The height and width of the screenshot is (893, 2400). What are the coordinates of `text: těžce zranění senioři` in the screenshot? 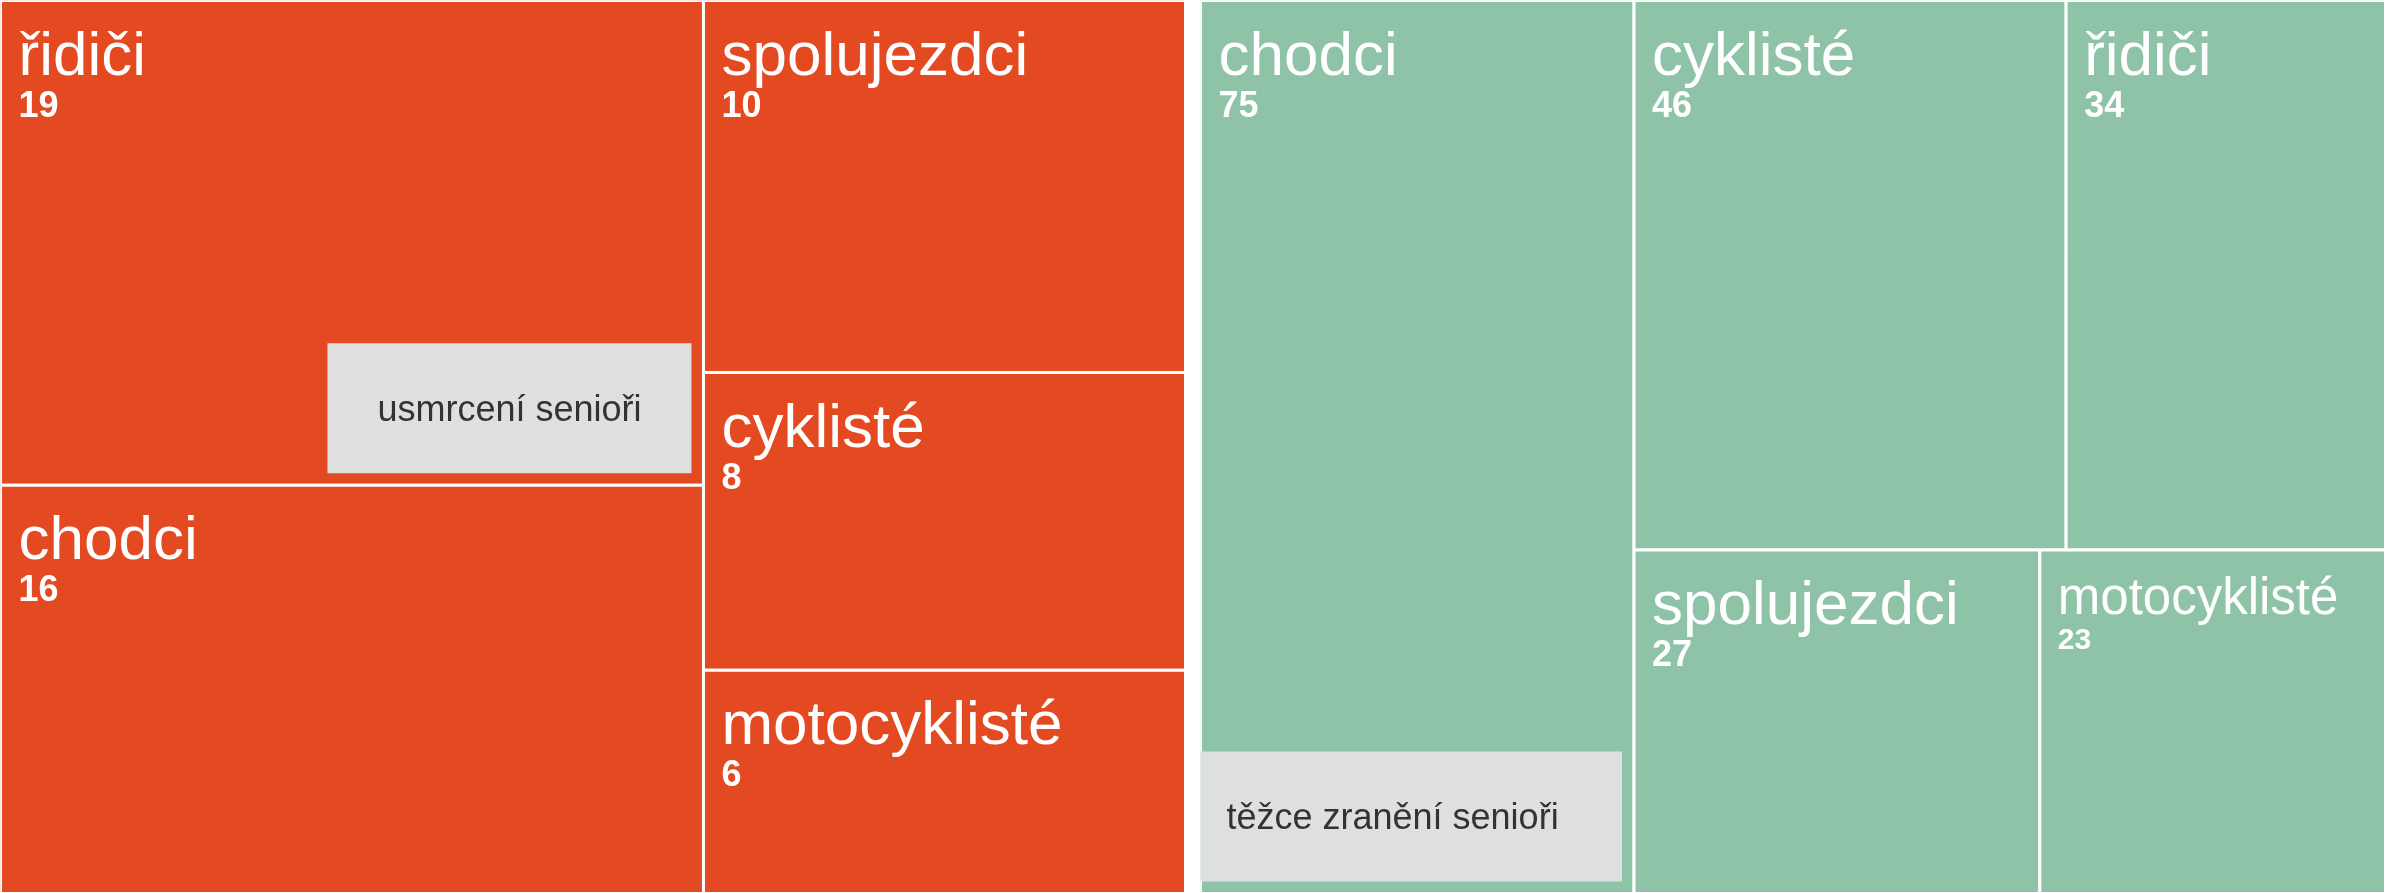 It's located at (1392, 816).